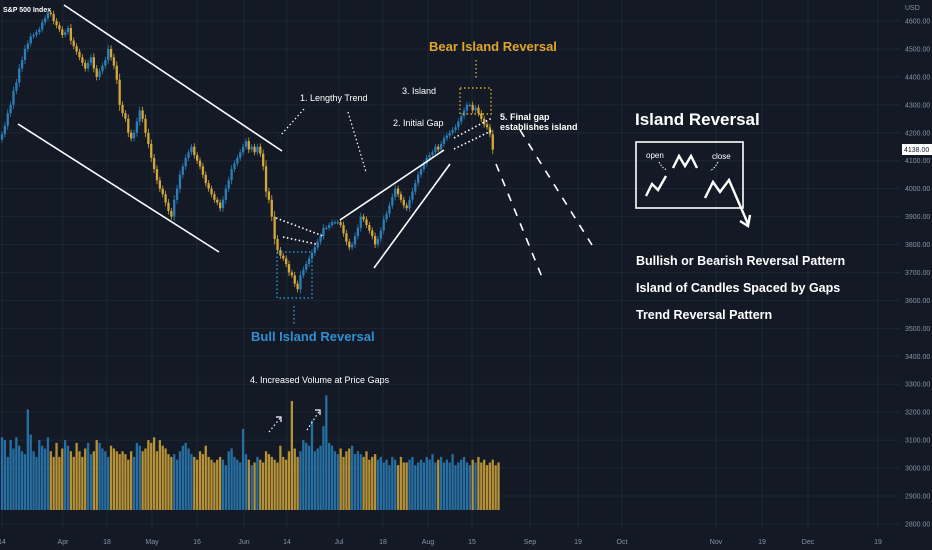  What do you see at coordinates (917, 329) in the screenshot?
I see `price-tick-label: 3500.00` at bounding box center [917, 329].